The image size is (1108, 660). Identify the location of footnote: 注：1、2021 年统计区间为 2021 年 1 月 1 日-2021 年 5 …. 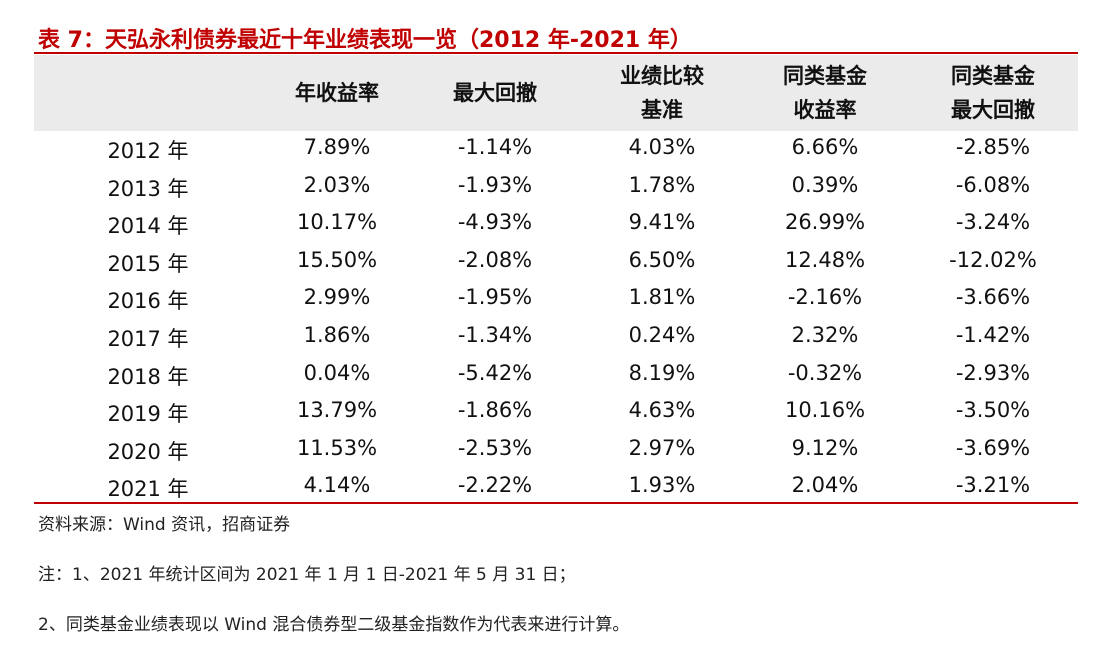
(307, 575).